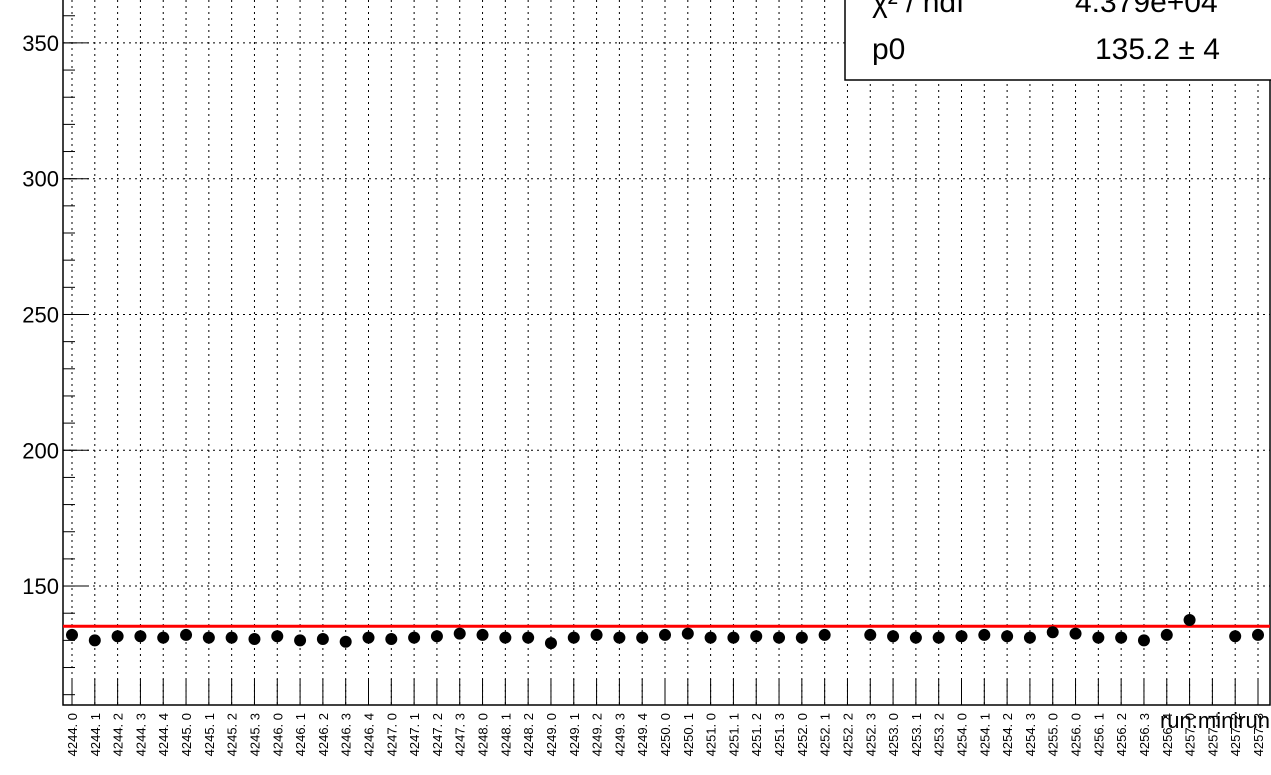  What do you see at coordinates (414, 734) in the screenshot?
I see `x-tick-label: 4247. 1` at bounding box center [414, 734].